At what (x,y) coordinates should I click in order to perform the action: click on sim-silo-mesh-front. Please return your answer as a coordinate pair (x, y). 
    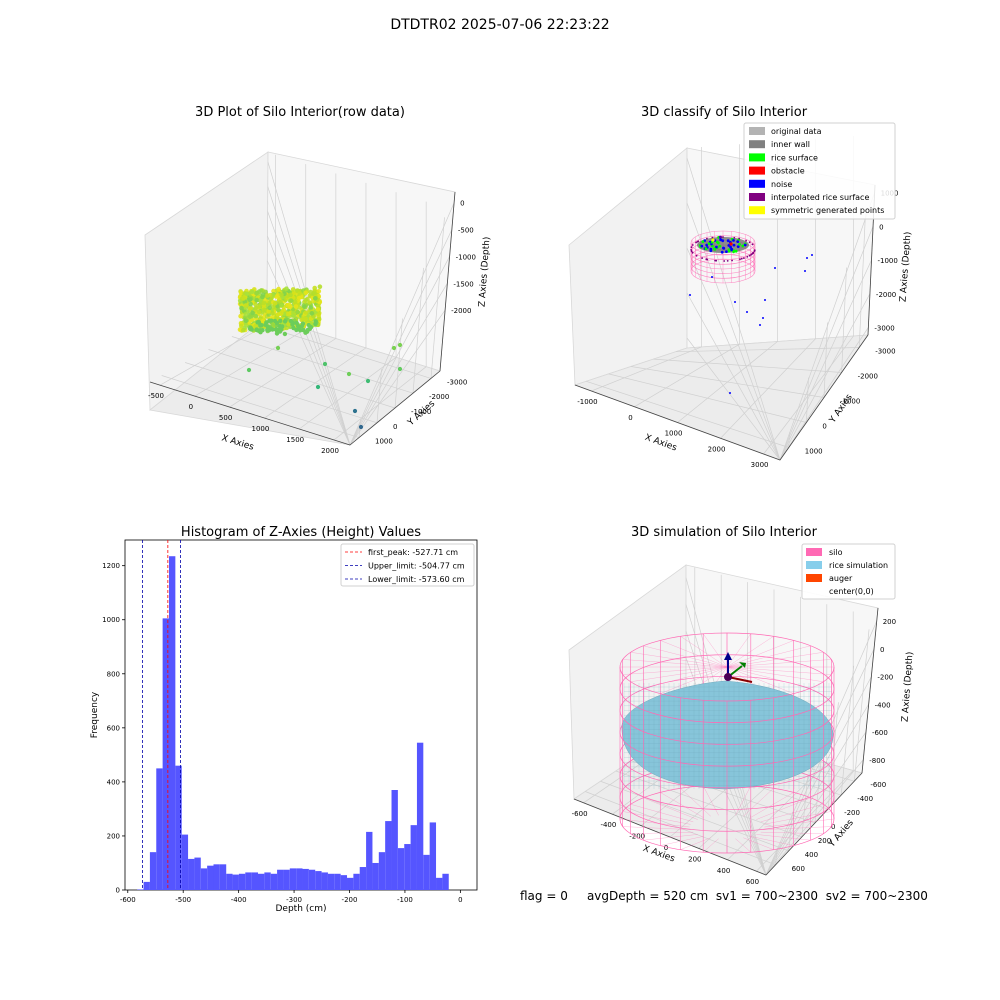
    Looking at the image, I should click on (727, 760).